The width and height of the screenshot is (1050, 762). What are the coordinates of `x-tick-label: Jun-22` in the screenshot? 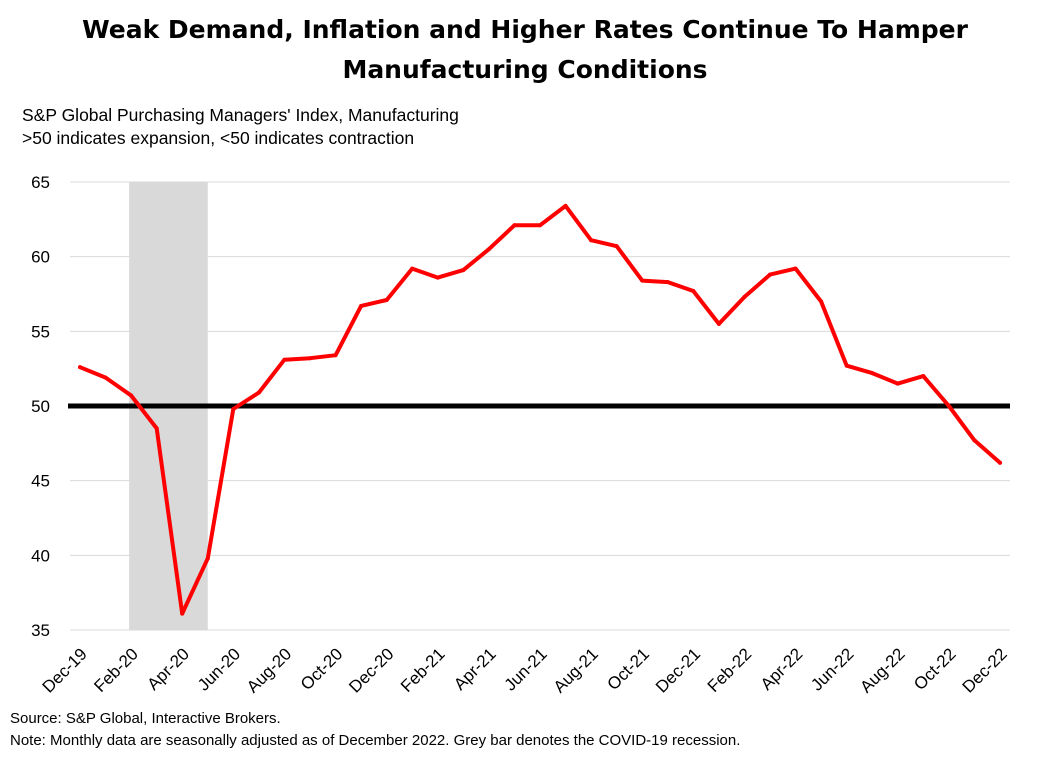 It's located at (832, 669).